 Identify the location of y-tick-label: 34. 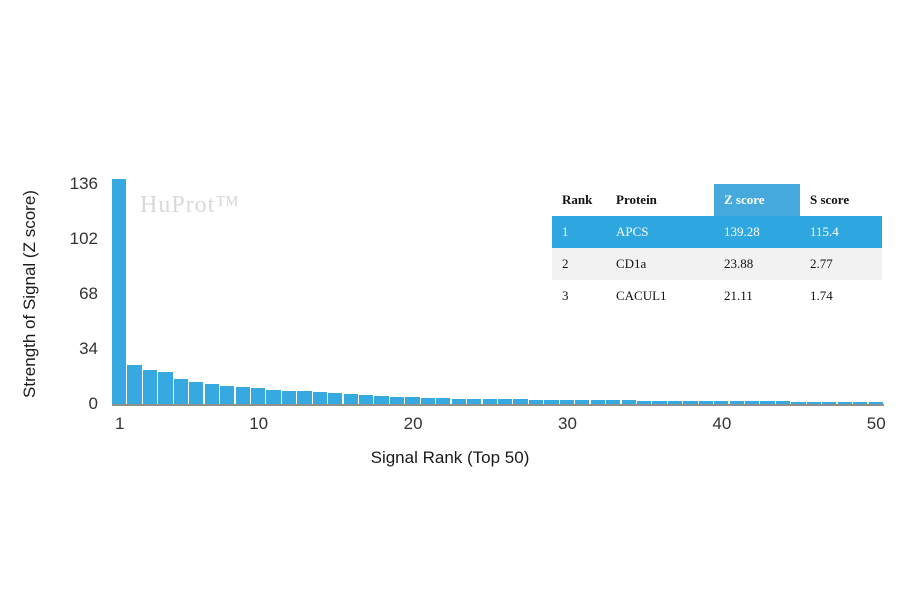
(88, 348).